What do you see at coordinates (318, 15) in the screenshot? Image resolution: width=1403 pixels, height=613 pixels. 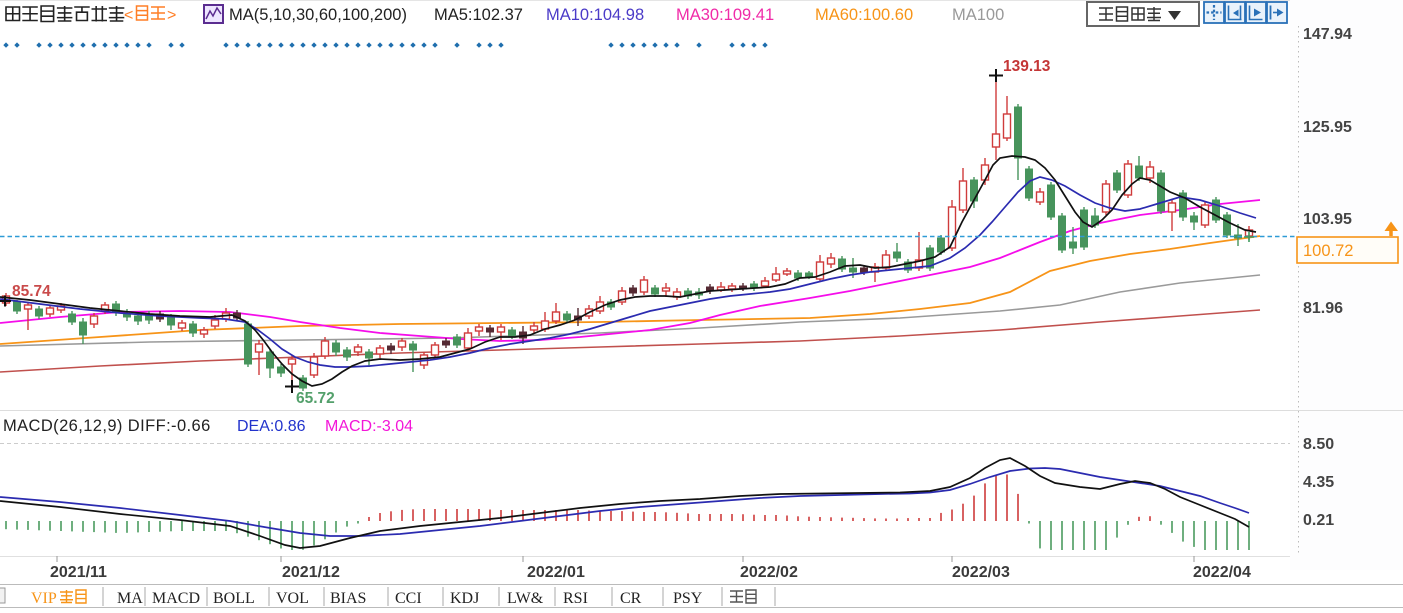 I see `svg-text: MA(5,10,30,60,100,200)` at bounding box center [318, 15].